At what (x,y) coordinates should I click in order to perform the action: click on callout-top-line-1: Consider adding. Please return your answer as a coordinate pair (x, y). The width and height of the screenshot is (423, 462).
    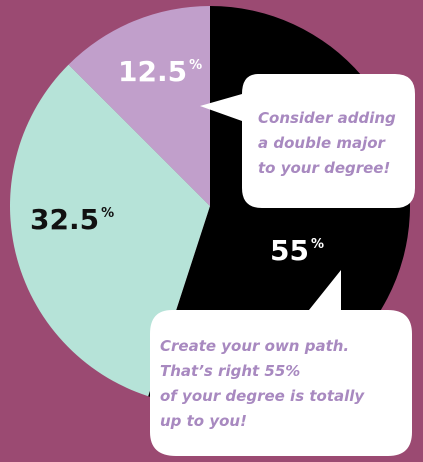
    Looking at the image, I should click on (327, 118).